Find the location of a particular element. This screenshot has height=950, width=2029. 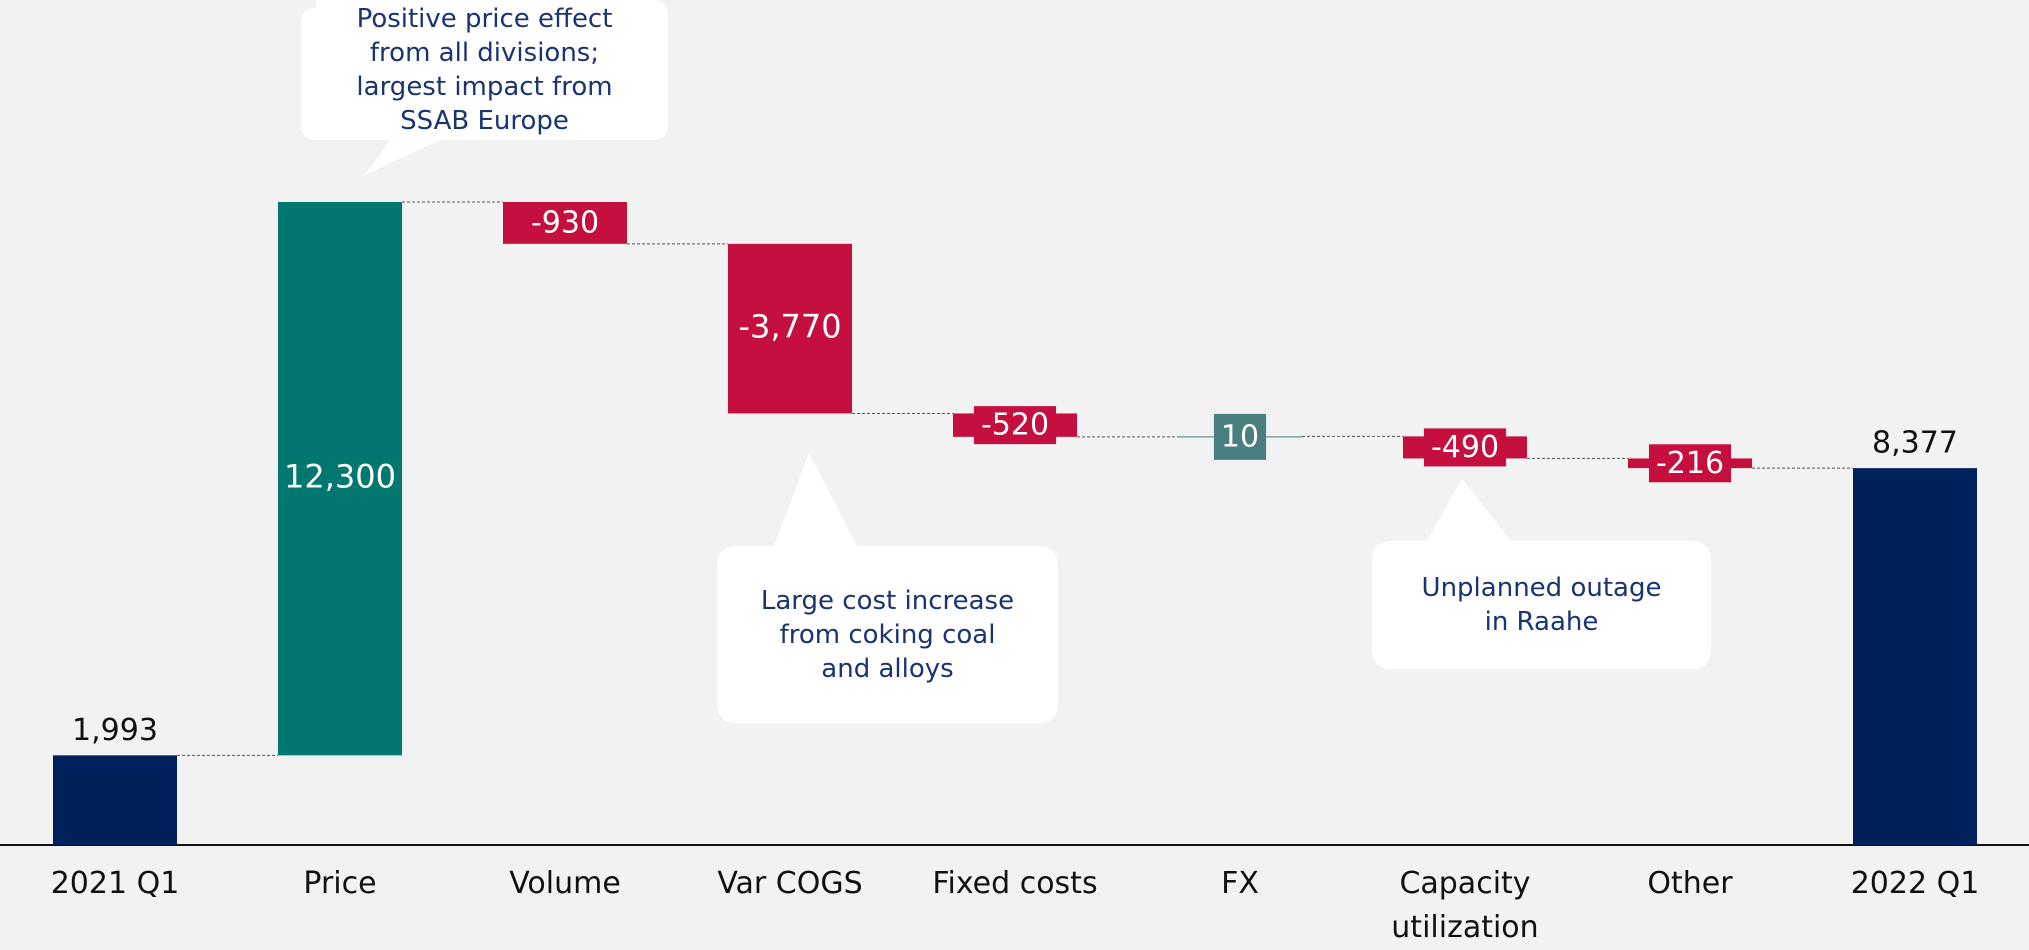

annotation-line: Unplanned outage is located at coordinates (1541, 588).